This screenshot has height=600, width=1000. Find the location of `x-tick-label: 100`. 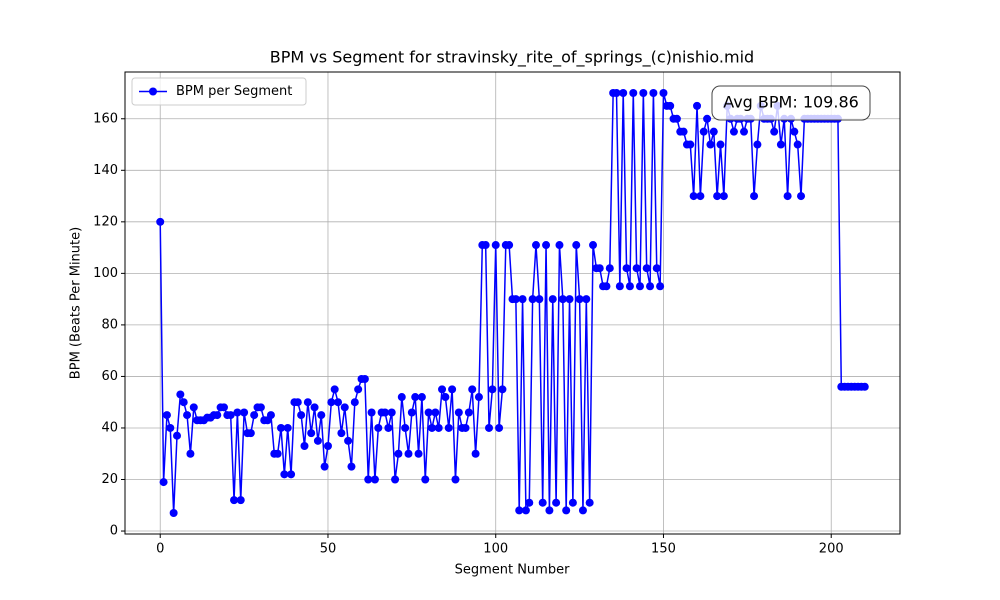

x-tick-label: 100 is located at coordinates (495, 549).